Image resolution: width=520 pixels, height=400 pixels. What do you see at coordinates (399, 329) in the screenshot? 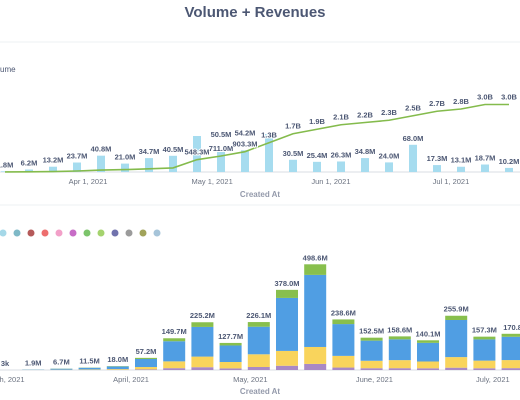
I see `total-label: 158.6M` at bounding box center [399, 329].